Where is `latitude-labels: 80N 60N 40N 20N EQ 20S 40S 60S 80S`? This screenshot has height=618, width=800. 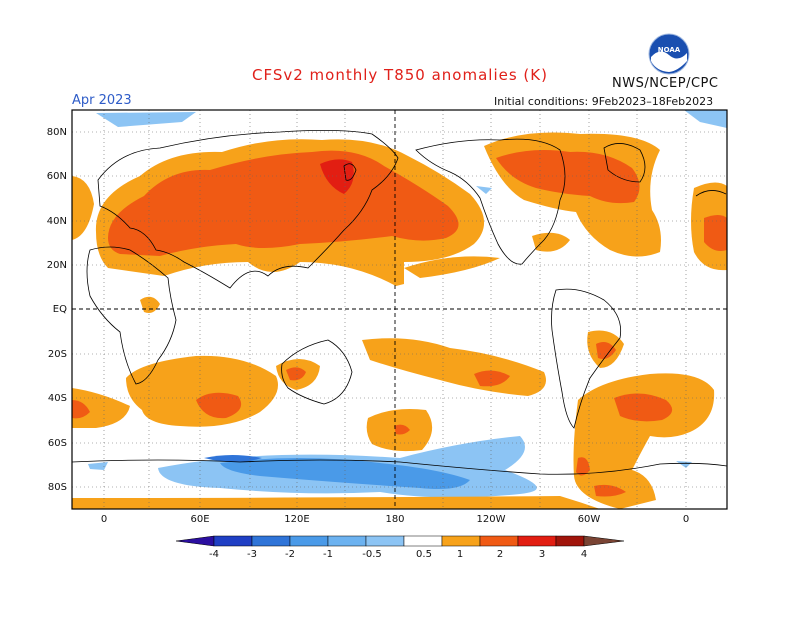
latitude-labels: 80N 60N 40N 20N EQ 20S 40S 60S 80S is located at coordinates (57, 310).